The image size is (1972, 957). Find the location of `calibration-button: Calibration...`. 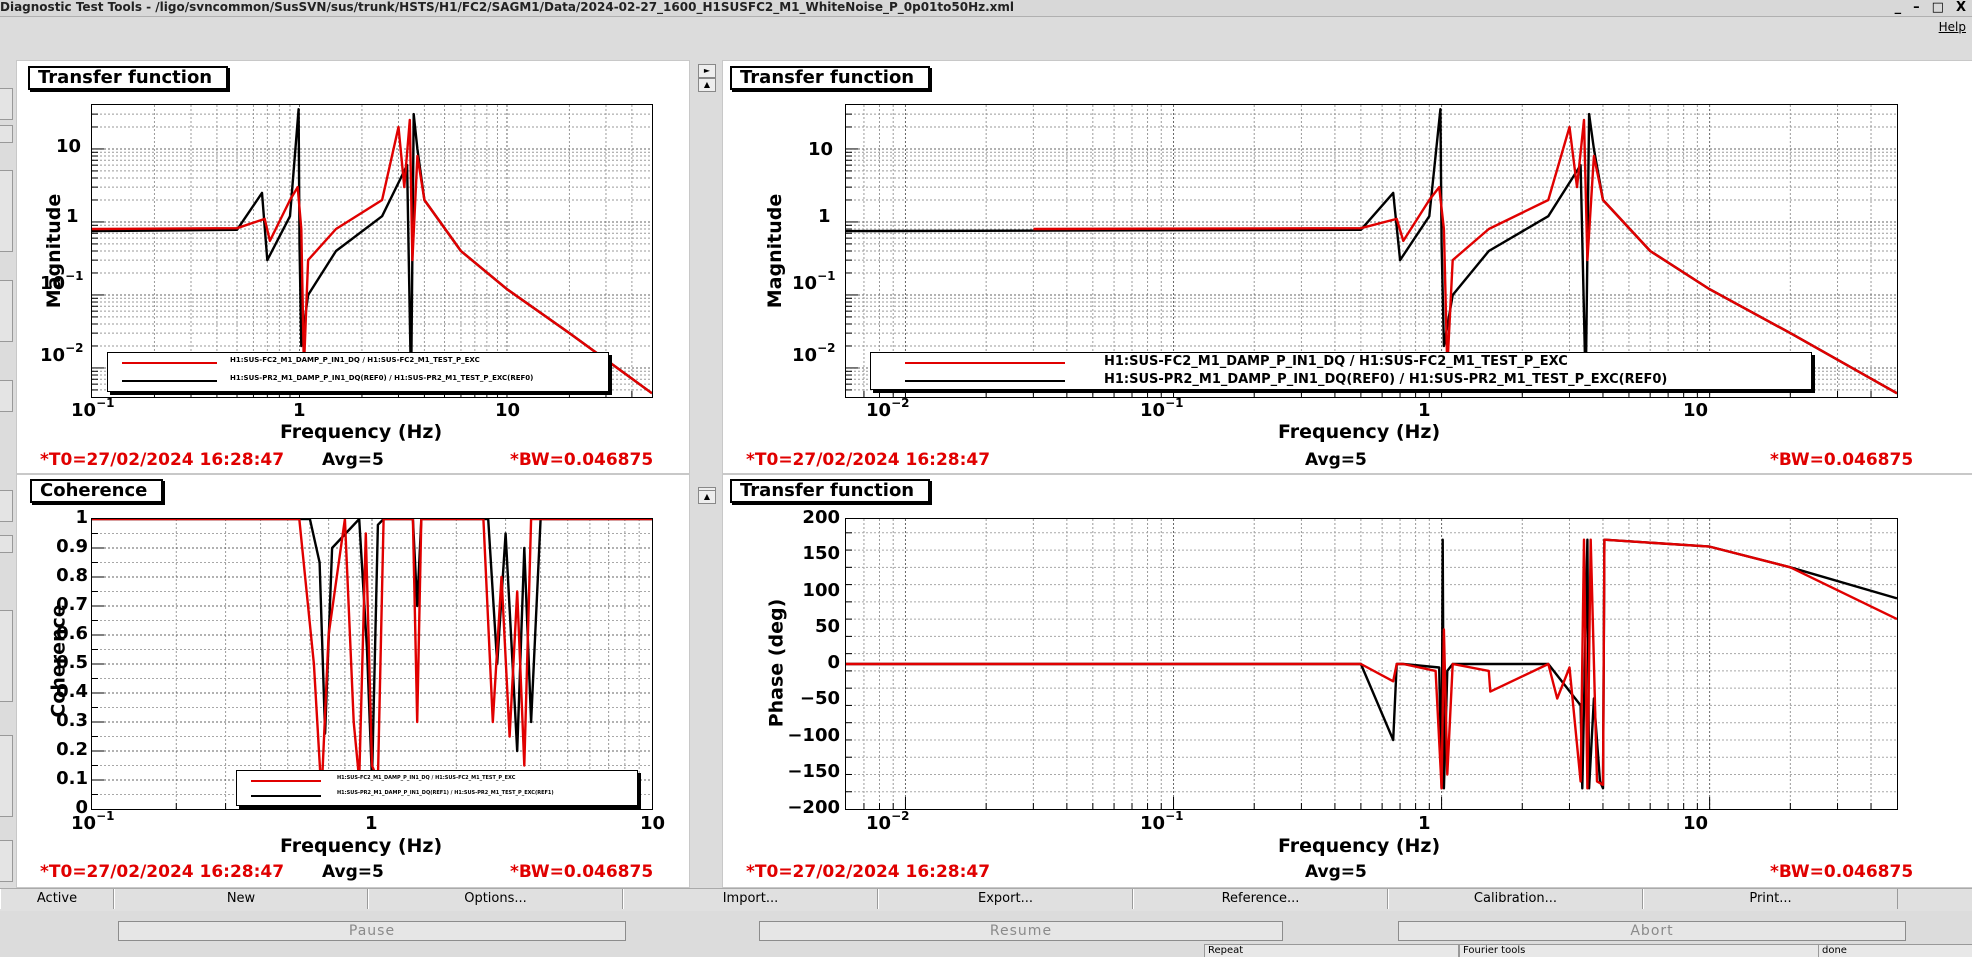

calibration-button: Calibration... is located at coordinates (1515, 899).